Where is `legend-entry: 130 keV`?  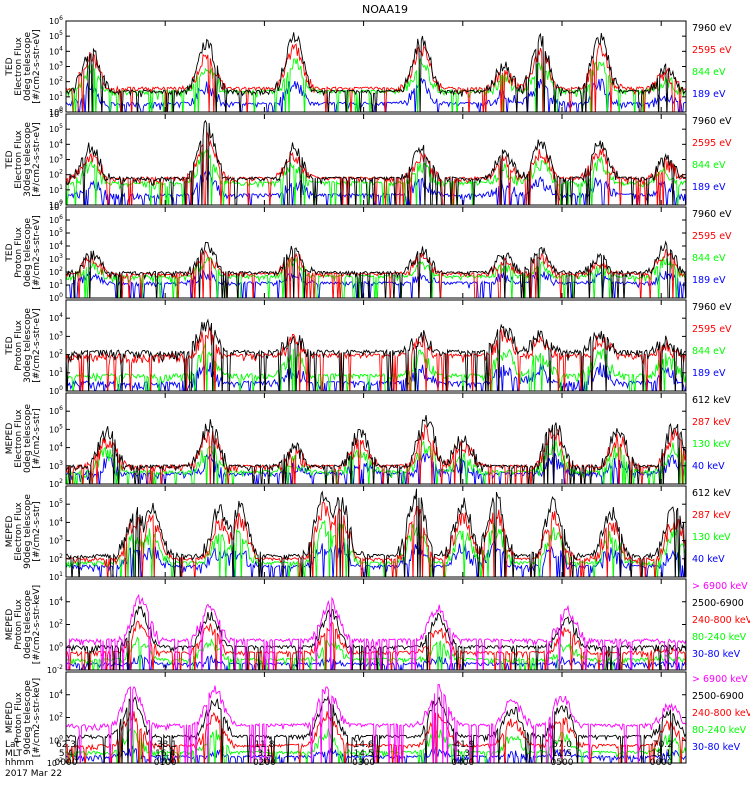 legend-entry: 130 keV is located at coordinates (711, 537).